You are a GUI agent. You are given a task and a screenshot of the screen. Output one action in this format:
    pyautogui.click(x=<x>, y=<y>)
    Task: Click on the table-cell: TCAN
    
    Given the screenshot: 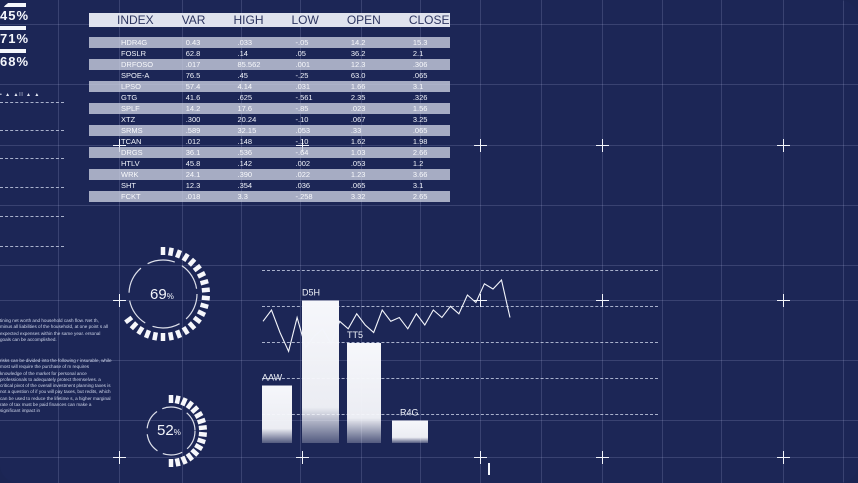 What is the action you would take?
    pyautogui.click(x=131, y=141)
    